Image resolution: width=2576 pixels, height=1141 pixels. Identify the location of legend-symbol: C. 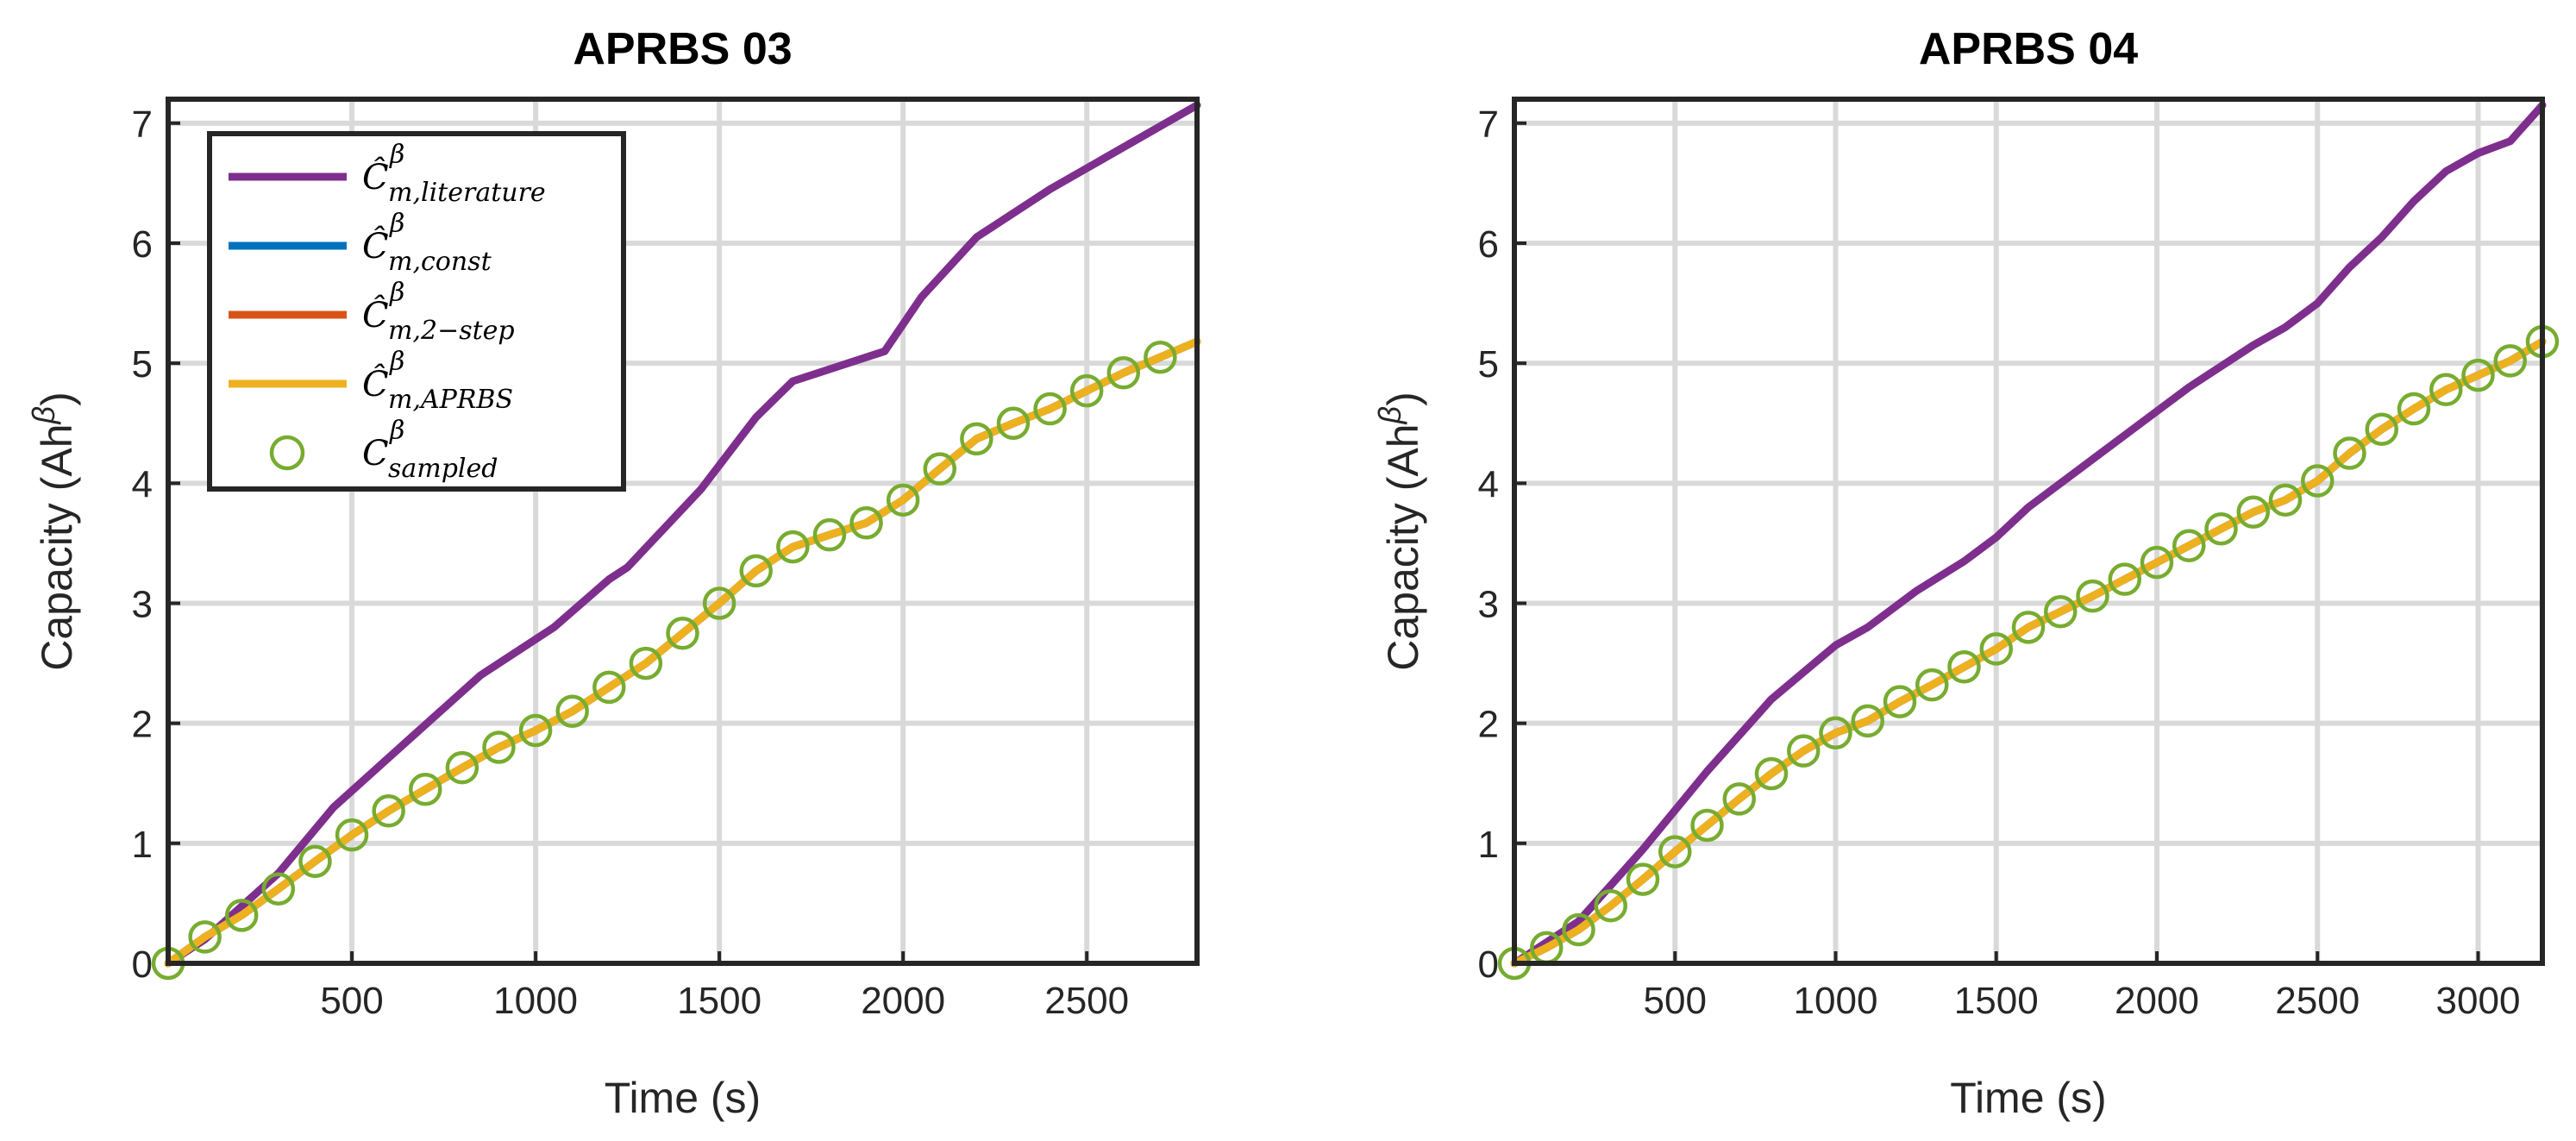
(375, 453).